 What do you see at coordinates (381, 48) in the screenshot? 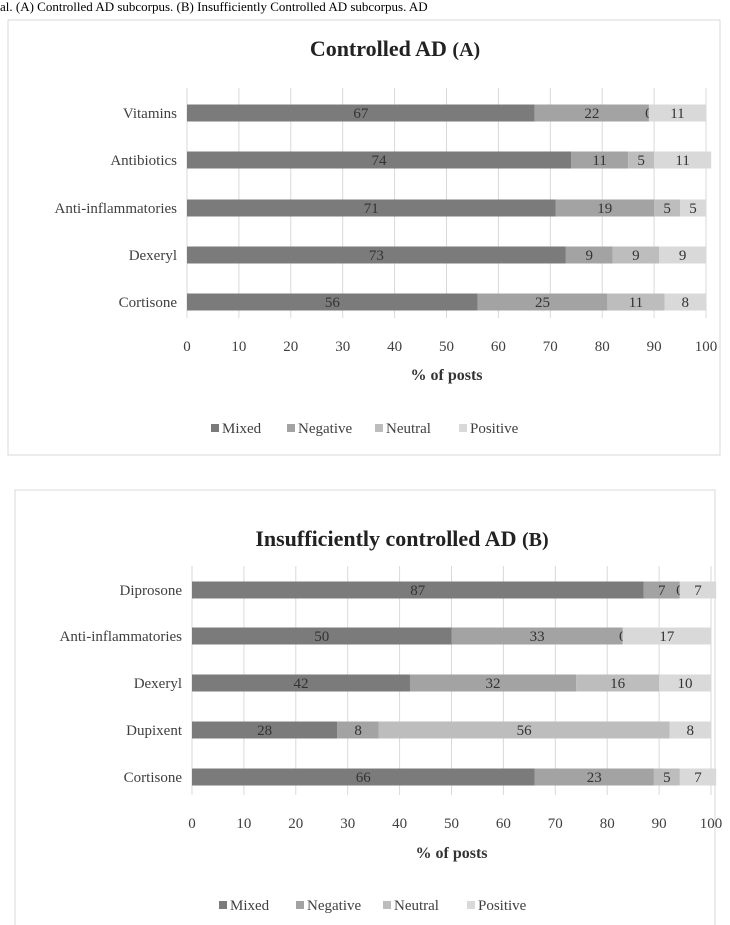
I see `chart-title-text: Controlled AD` at bounding box center [381, 48].